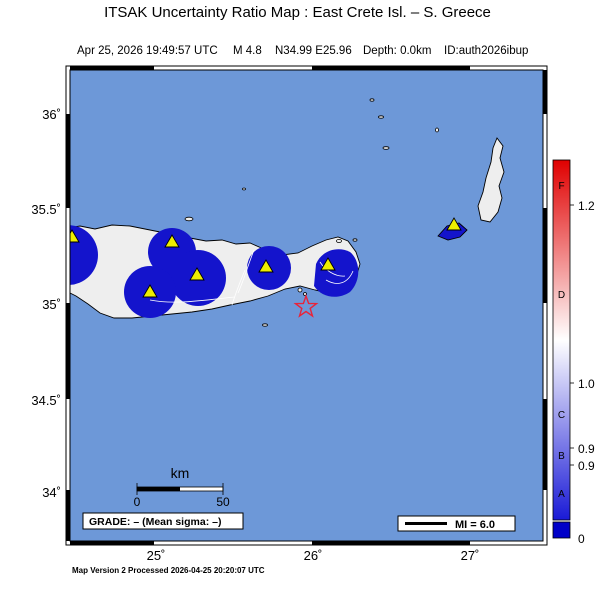  I want to click on event-depth: Depth: 0.0km, so click(397, 51).